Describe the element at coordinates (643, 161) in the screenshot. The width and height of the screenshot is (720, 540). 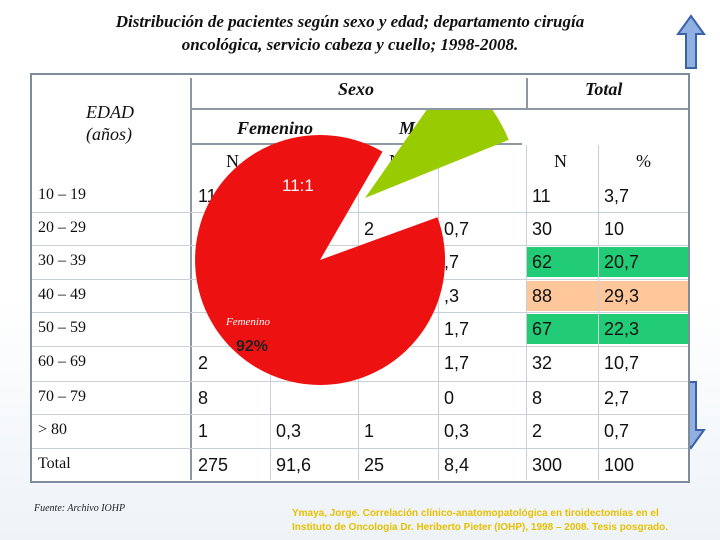
I see `total-pct-header: %` at that location.